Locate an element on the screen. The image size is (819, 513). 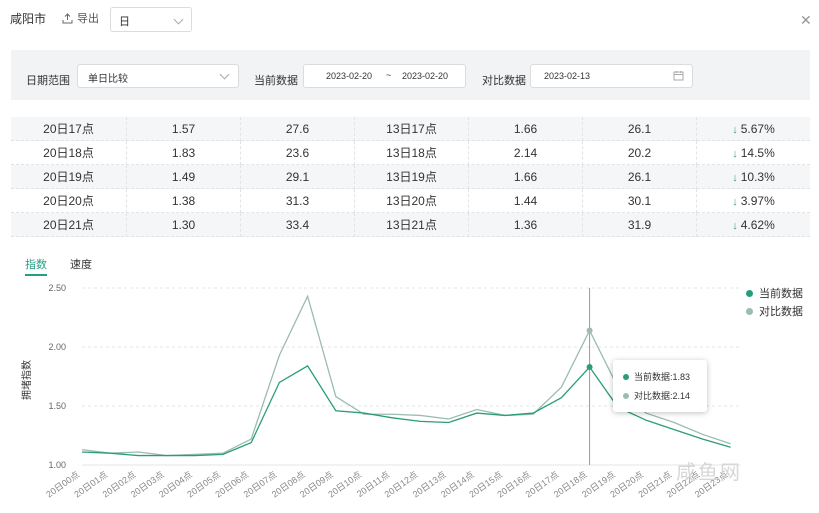
table-cell: 1.30 is located at coordinates (184, 225).